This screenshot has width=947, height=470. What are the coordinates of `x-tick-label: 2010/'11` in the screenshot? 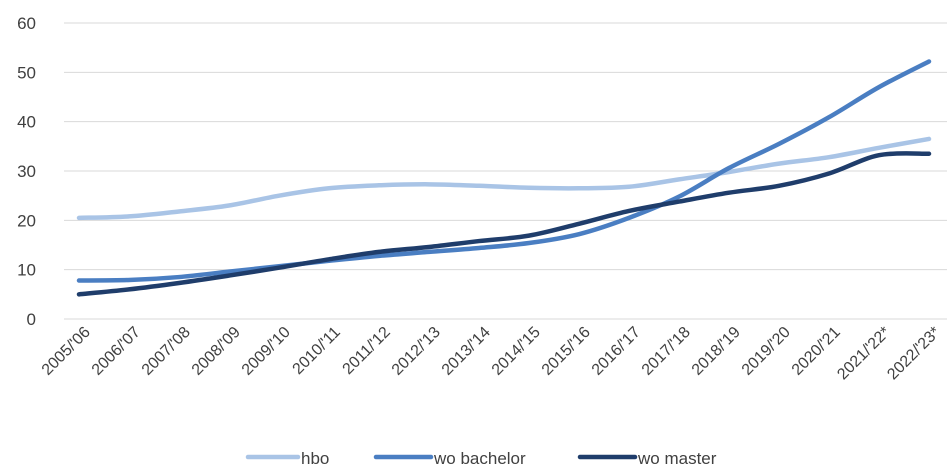 It's located at (317, 351).